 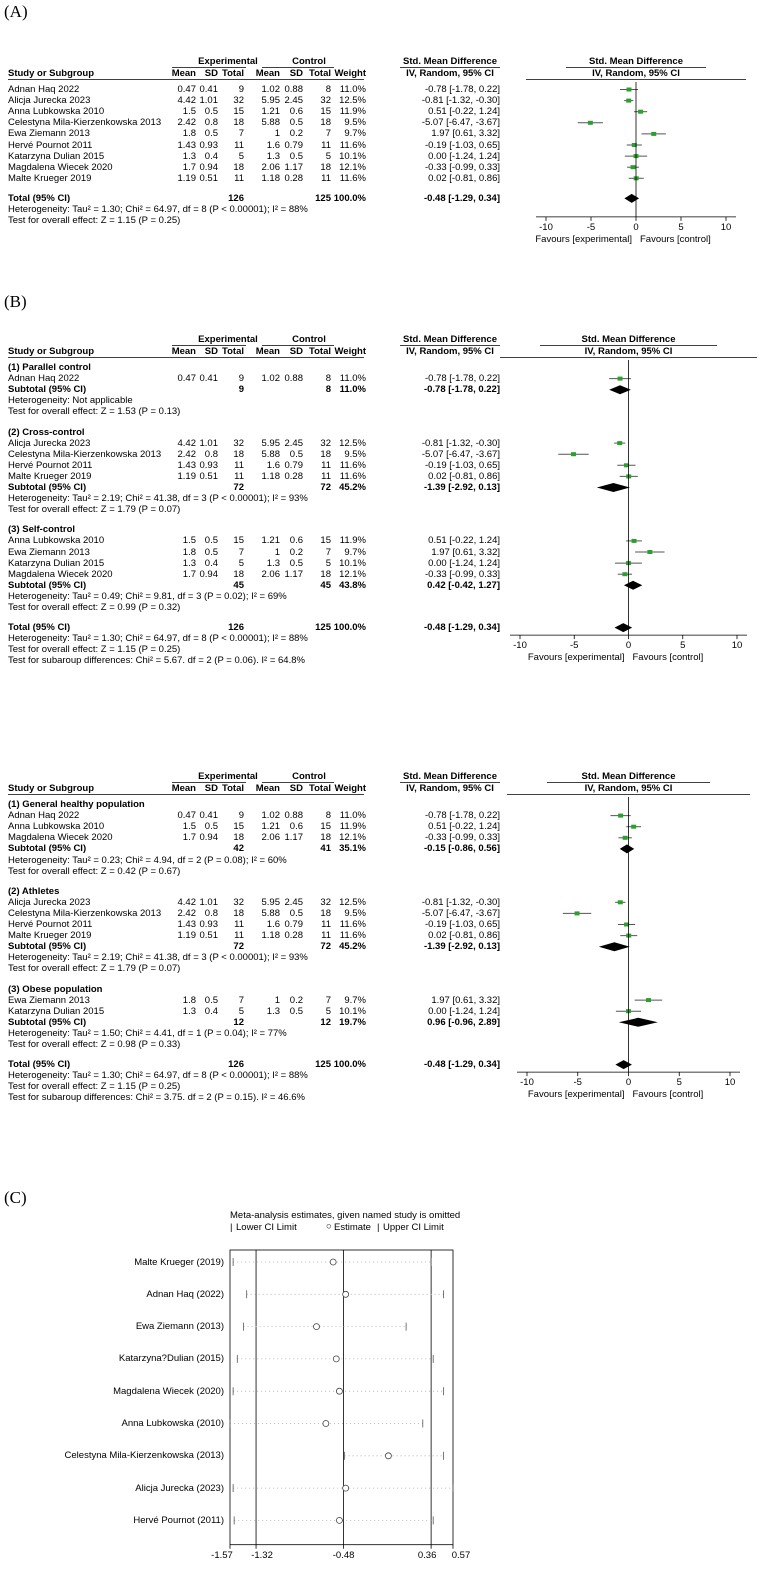 What do you see at coordinates (325, 849) in the screenshot?
I see `subtotal-ctl-total: 41` at bounding box center [325, 849].